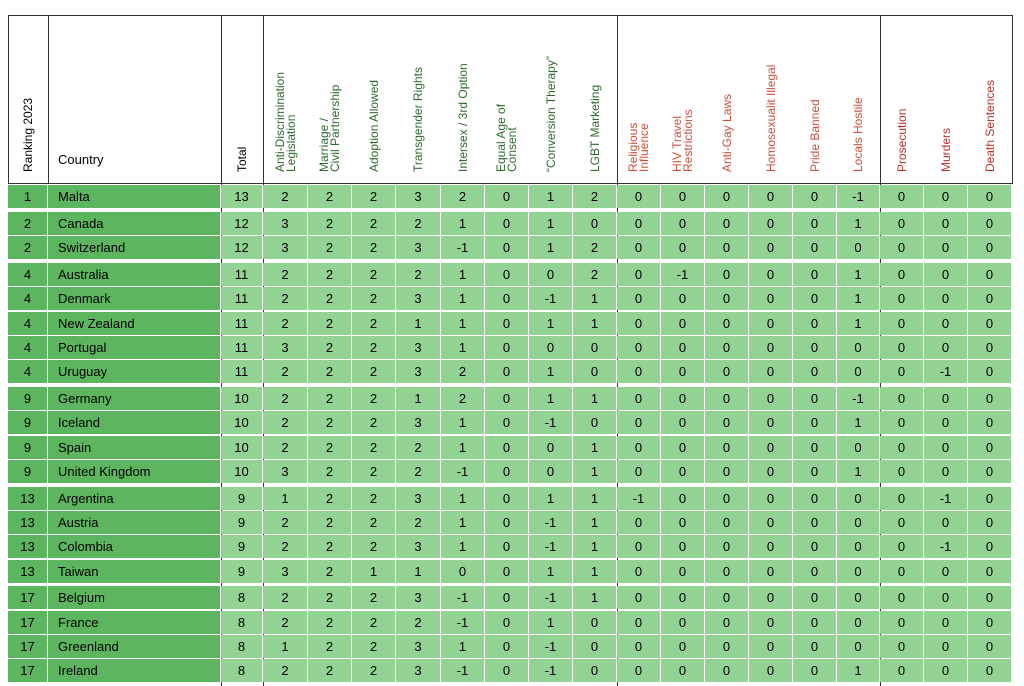 The height and width of the screenshot is (686, 1024). Describe the element at coordinates (134, 299) in the screenshot. I see `country-cell: Denmark` at that location.